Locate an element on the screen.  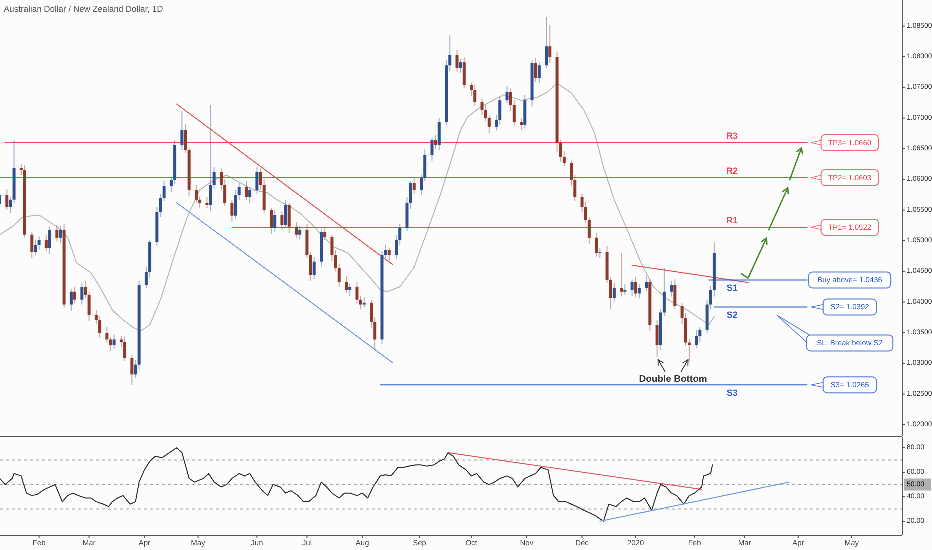
series-label: S2 is located at coordinates (732, 315).